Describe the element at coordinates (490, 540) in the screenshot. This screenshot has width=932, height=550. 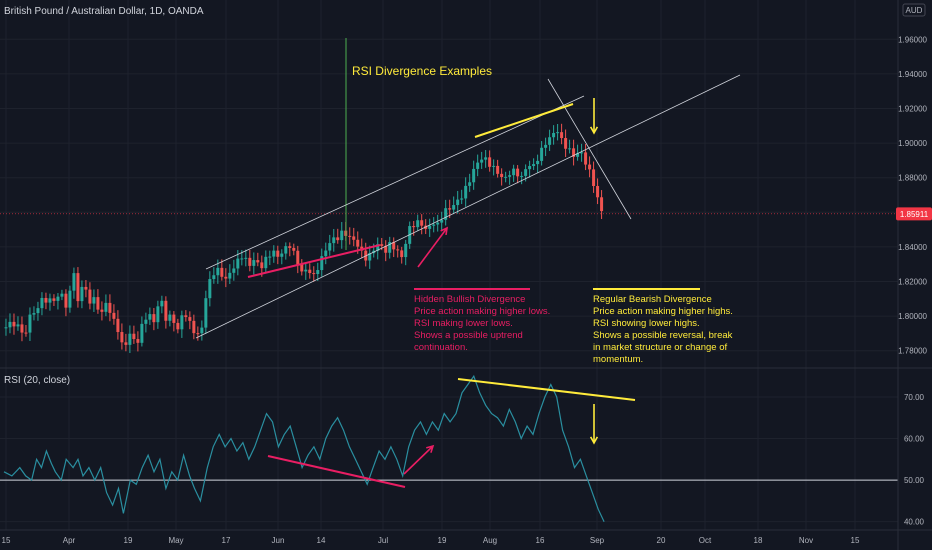
I see `time-tick-label: Aug` at that location.